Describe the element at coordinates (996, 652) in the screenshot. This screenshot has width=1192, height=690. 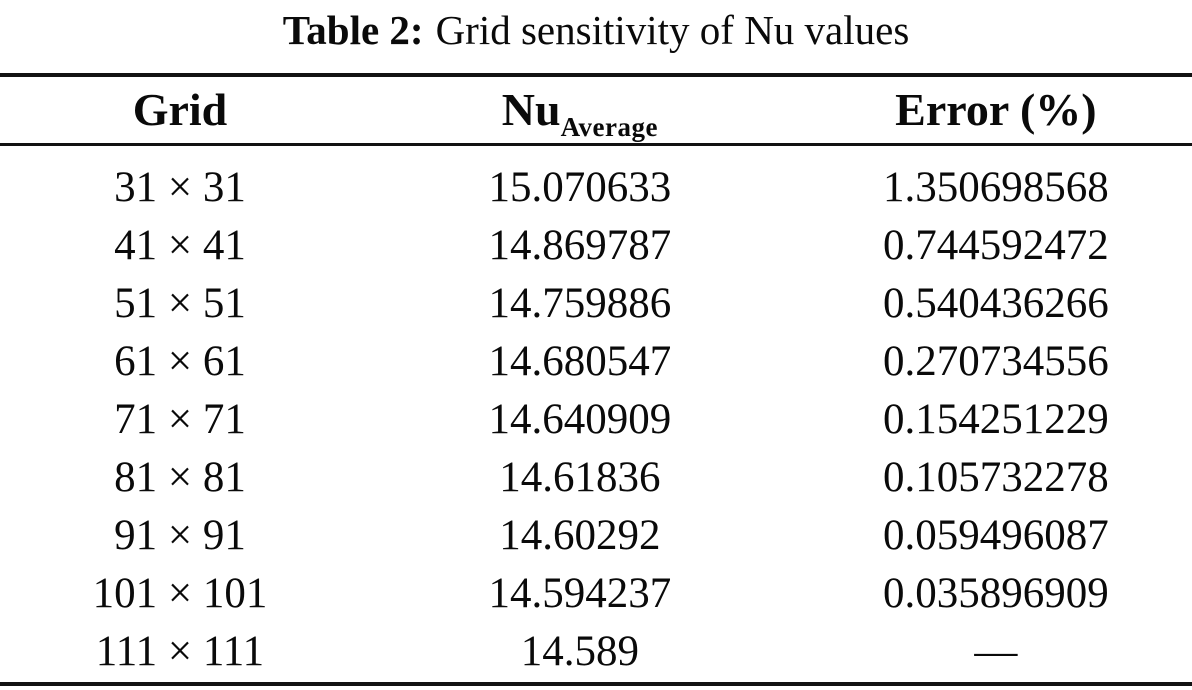
I see `error-cell: —` at that location.